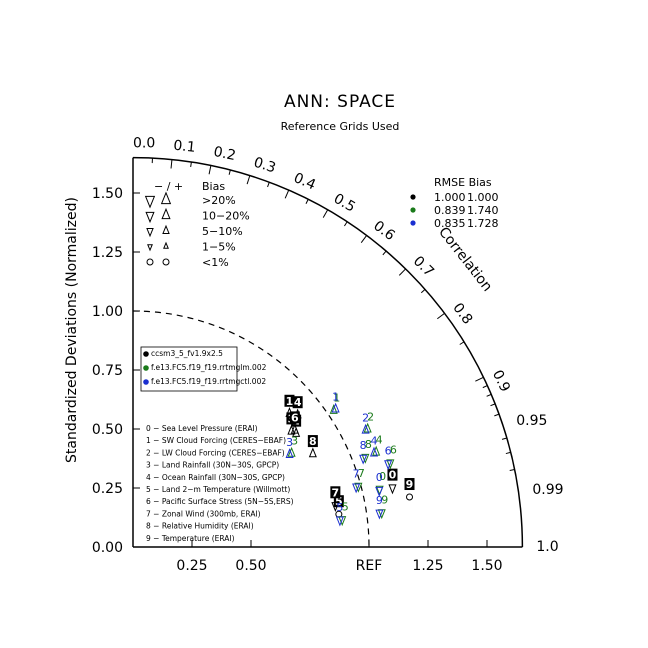  I want to click on case-list-item: 1 − SW Cloud Forcing (CERES−EBAF), so click(216, 440).